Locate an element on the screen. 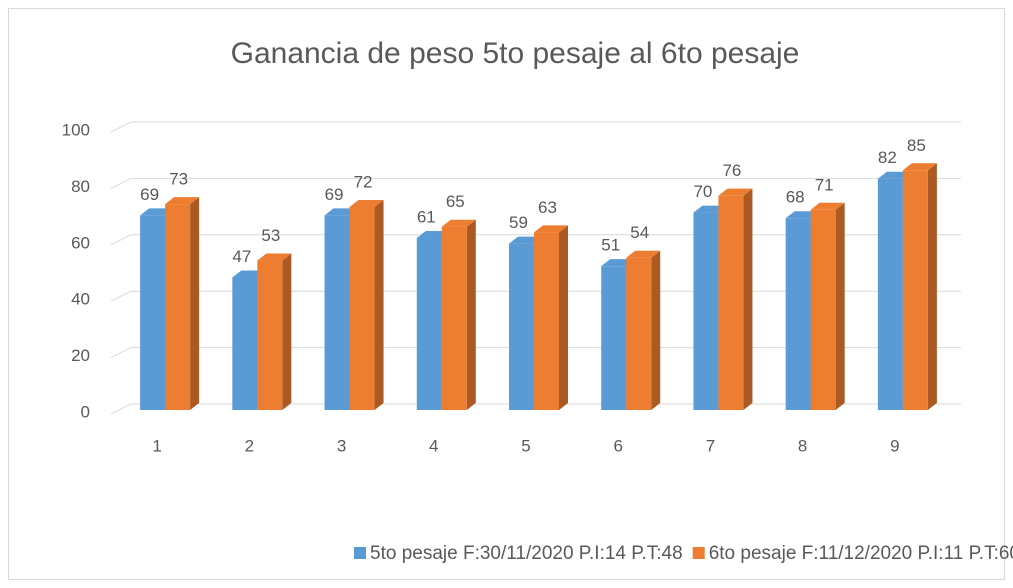 The height and width of the screenshot is (588, 1013). data-label: 72 is located at coordinates (363, 181).